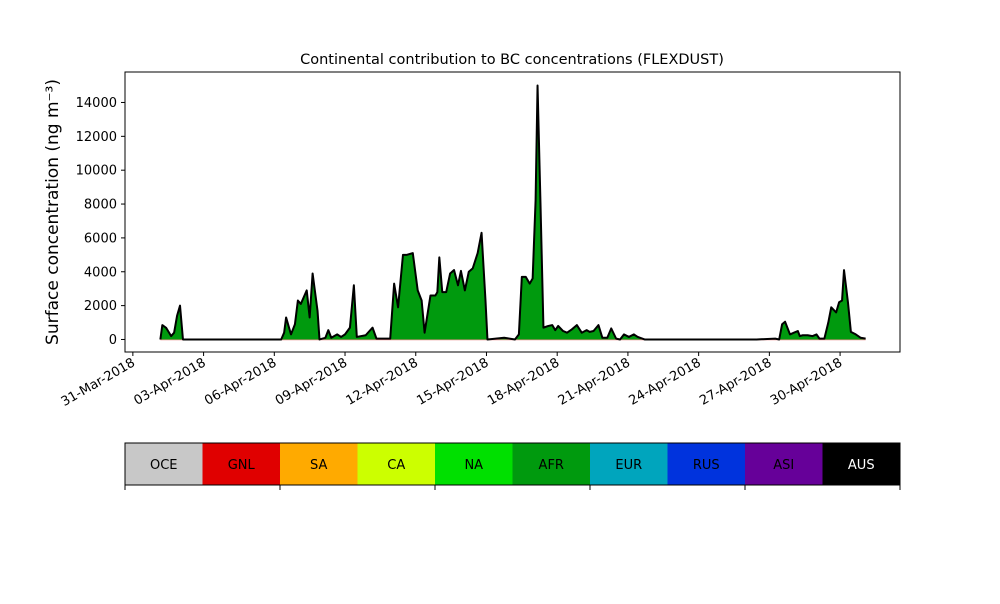 The image size is (1000, 604). I want to click on y-tick-label: 4000, so click(100, 272).